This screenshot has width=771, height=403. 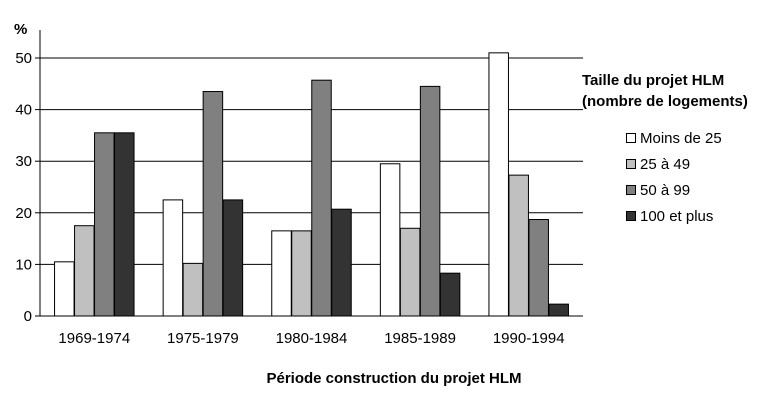 I want to click on y-tick-label: 0, so click(x=28, y=316).